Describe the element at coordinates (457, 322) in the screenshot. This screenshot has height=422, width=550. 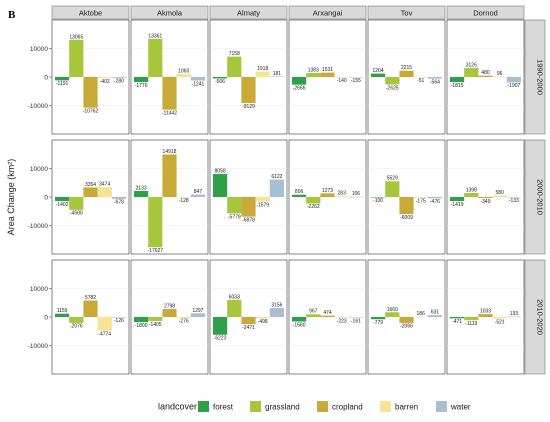
I see `data-label-forest: -471` at that location.